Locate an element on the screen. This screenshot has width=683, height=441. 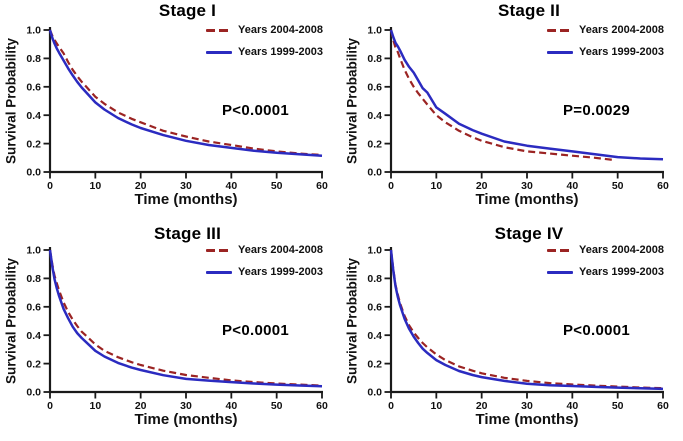
panel-title: Stage IV is located at coordinates (529, 233).